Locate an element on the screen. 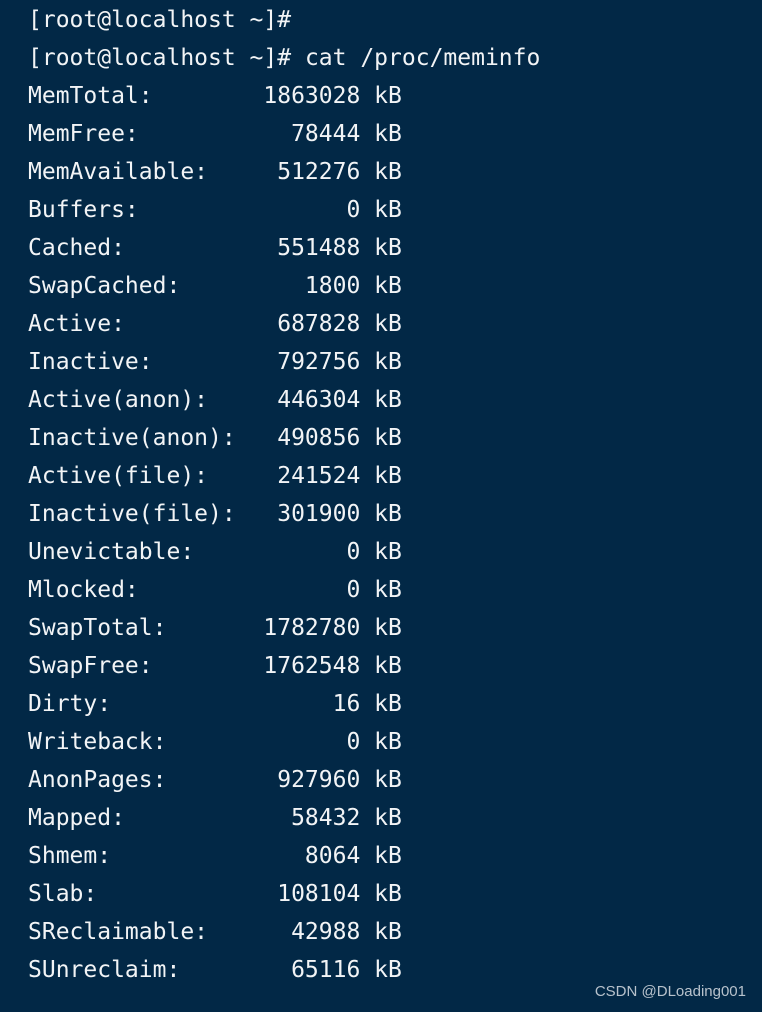 The width and height of the screenshot is (762, 1012). meminfo-label: Mapped: is located at coordinates (76, 818).